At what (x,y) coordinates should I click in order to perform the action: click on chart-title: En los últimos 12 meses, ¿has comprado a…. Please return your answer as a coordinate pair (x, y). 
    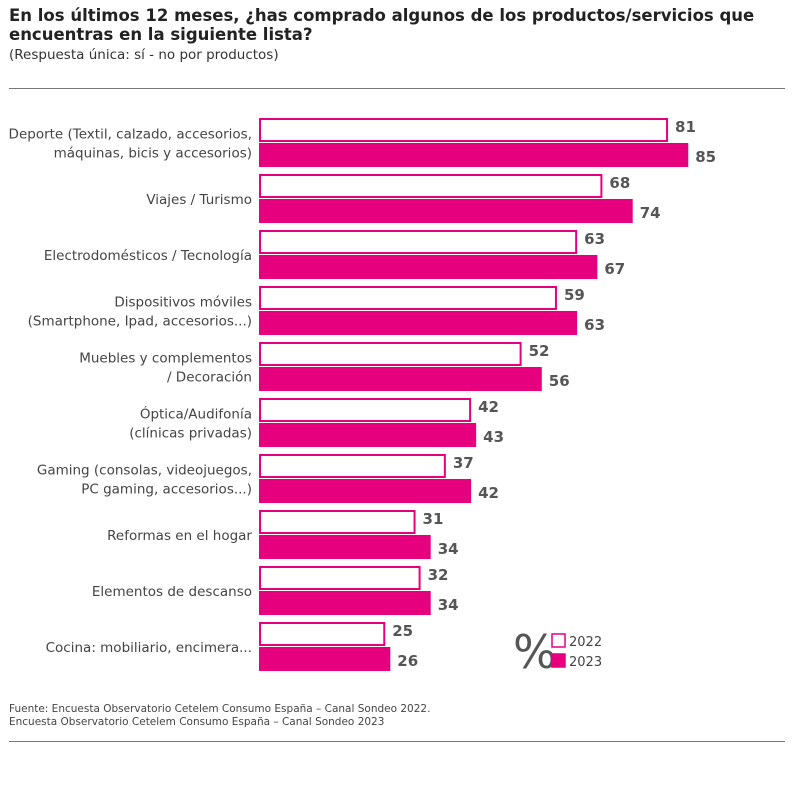
    Looking at the image, I should click on (382, 25).